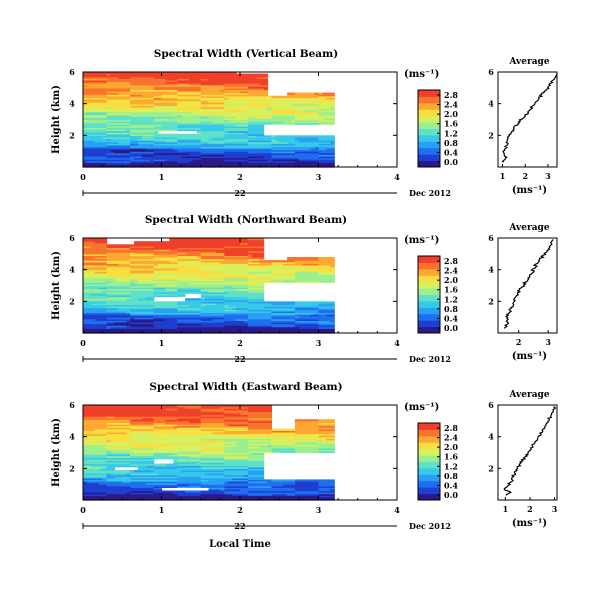  I want to click on average-x-tick-label: 1, so click(503, 176).